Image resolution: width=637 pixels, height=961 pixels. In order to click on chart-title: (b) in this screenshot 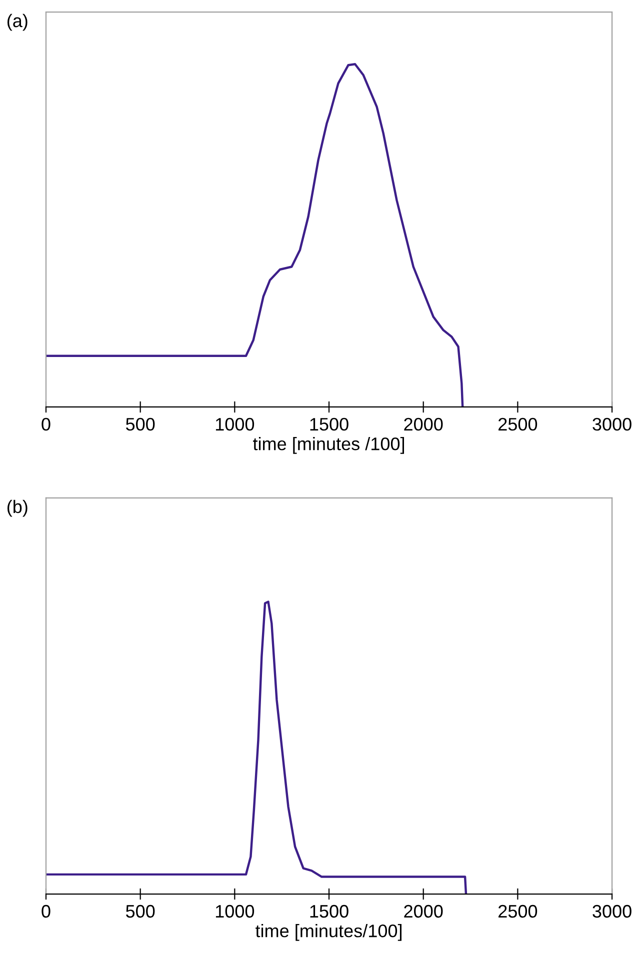, I will do `click(17, 508)`.